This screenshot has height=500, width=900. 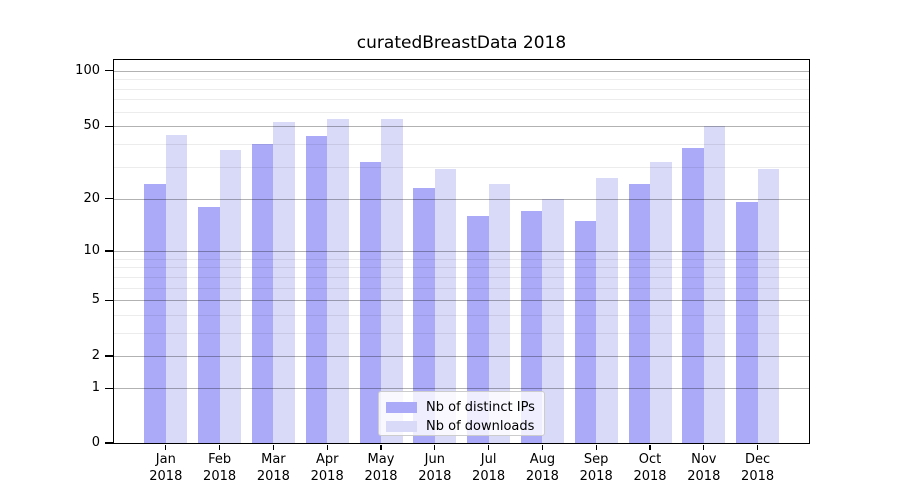 I want to click on bar-distinct-ips-sep, so click(x=585, y=331).